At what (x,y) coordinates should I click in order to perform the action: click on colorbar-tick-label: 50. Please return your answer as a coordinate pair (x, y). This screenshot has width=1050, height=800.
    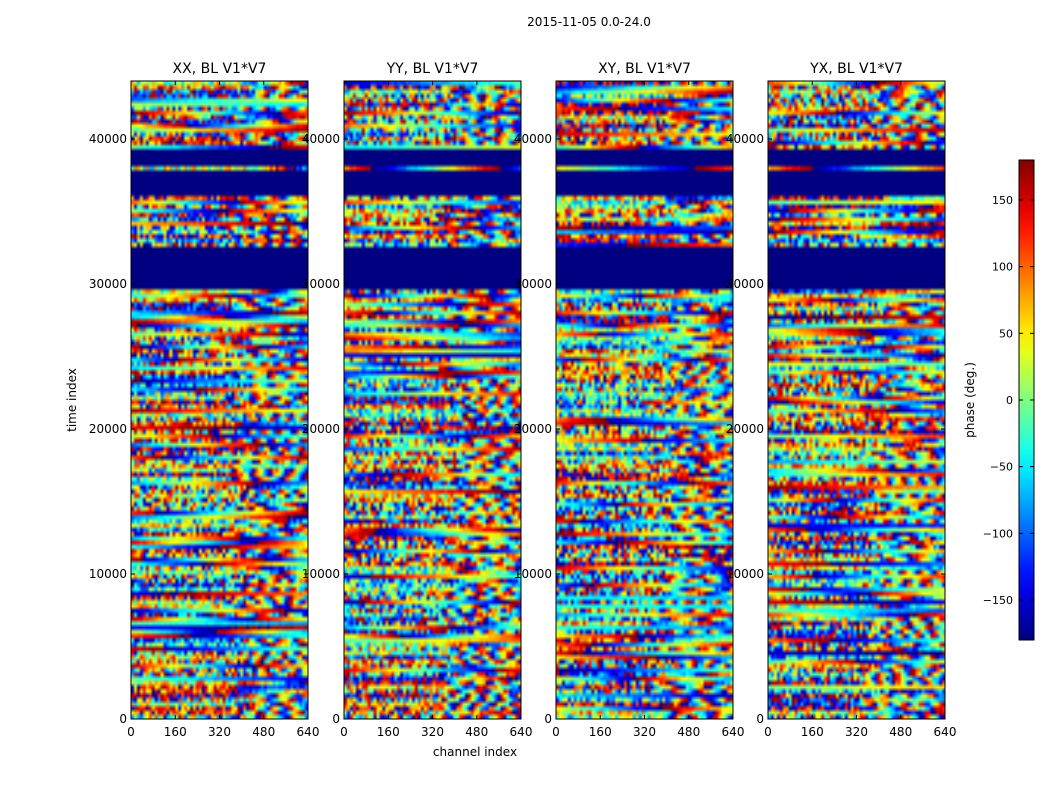
    Looking at the image, I should click on (1006, 333).